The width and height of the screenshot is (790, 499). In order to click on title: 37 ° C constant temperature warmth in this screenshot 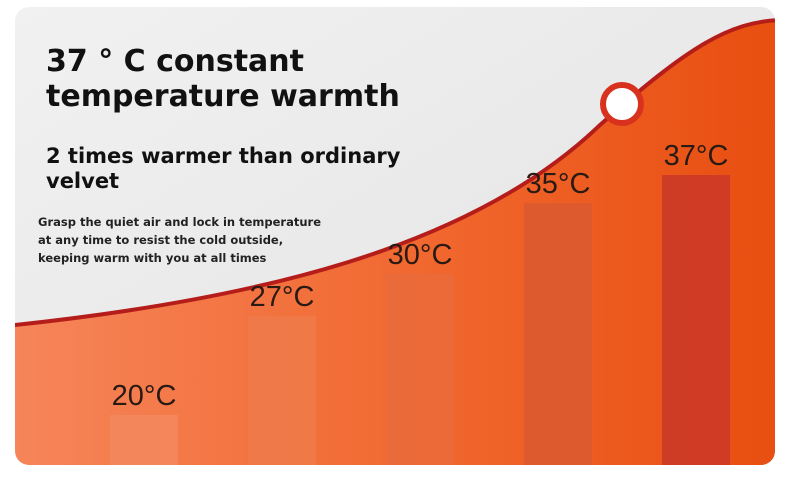, I will do `click(223, 79)`.